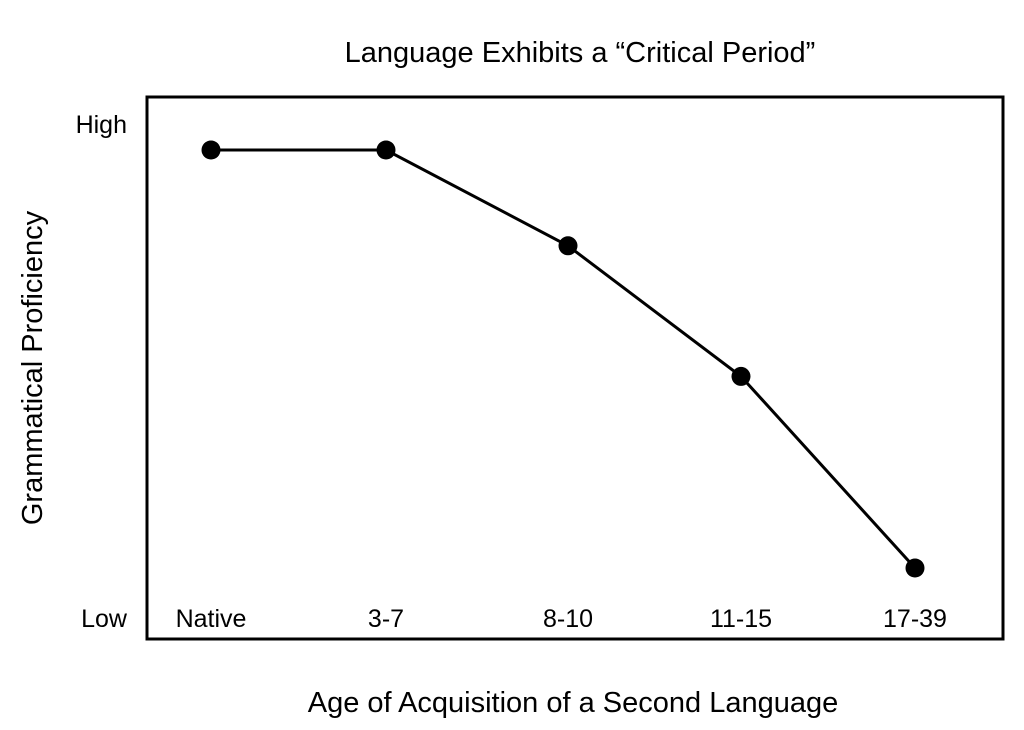 The height and width of the screenshot is (730, 1024). I want to click on y-tick-low: Low, so click(104, 619).